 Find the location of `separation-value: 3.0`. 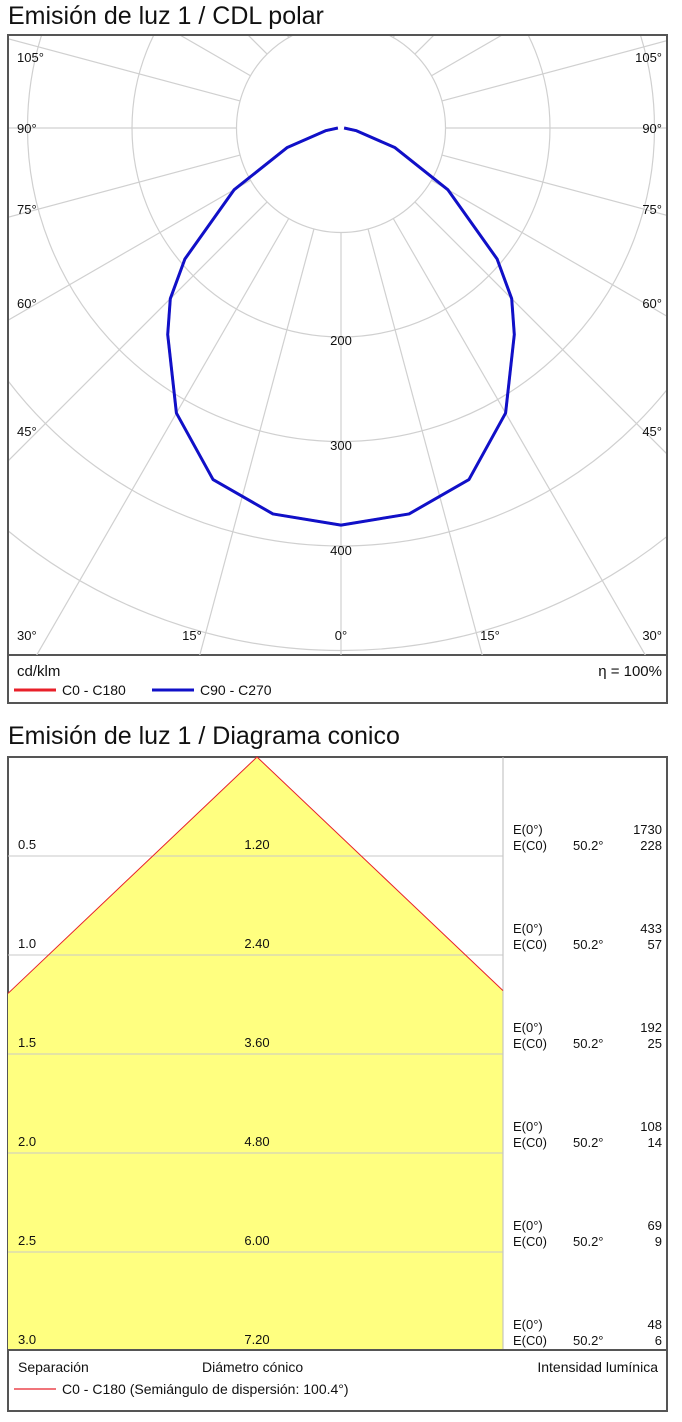

separation-value: 3.0 is located at coordinates (27, 1339).